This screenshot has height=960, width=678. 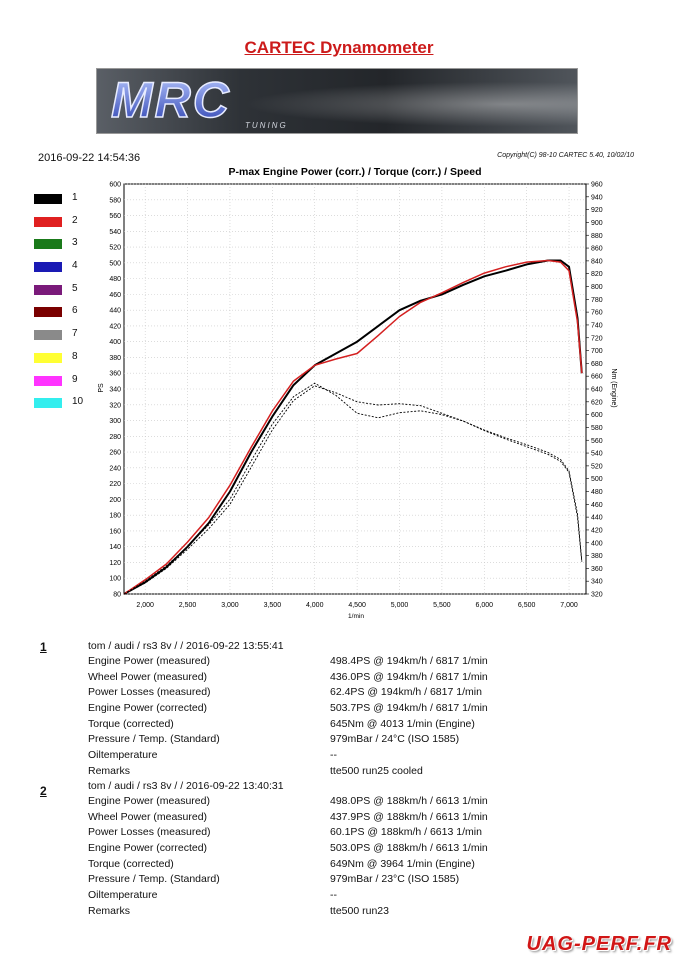 What do you see at coordinates (597, 300) in the screenshot?
I see `y-right-tick-label: 780` at bounding box center [597, 300].